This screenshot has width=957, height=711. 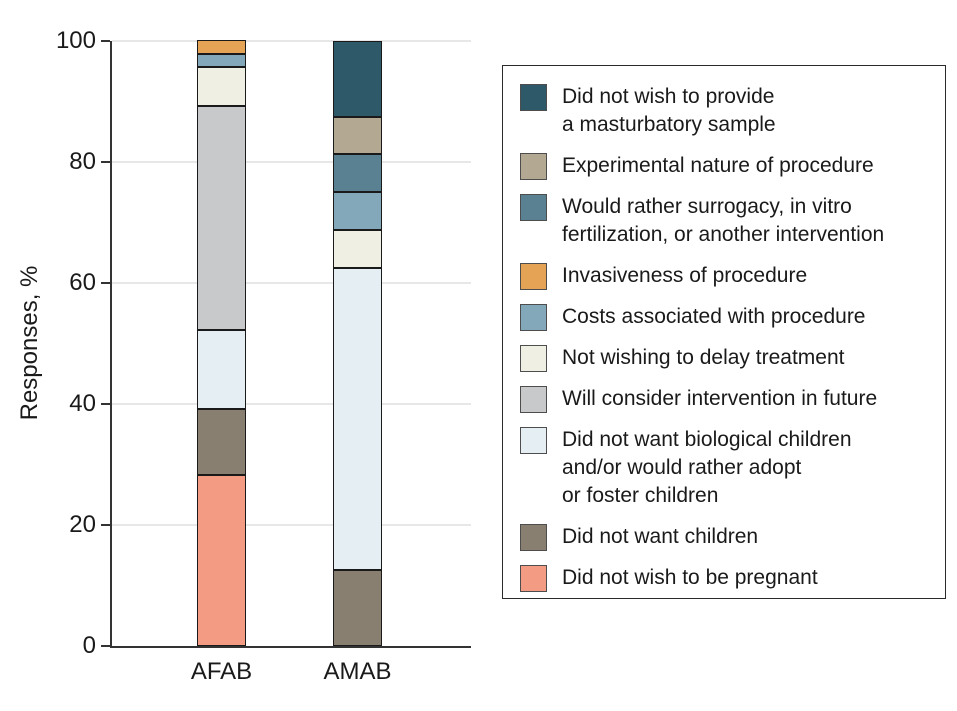 What do you see at coordinates (111, 343) in the screenshot?
I see `y-axis-line` at bounding box center [111, 343].